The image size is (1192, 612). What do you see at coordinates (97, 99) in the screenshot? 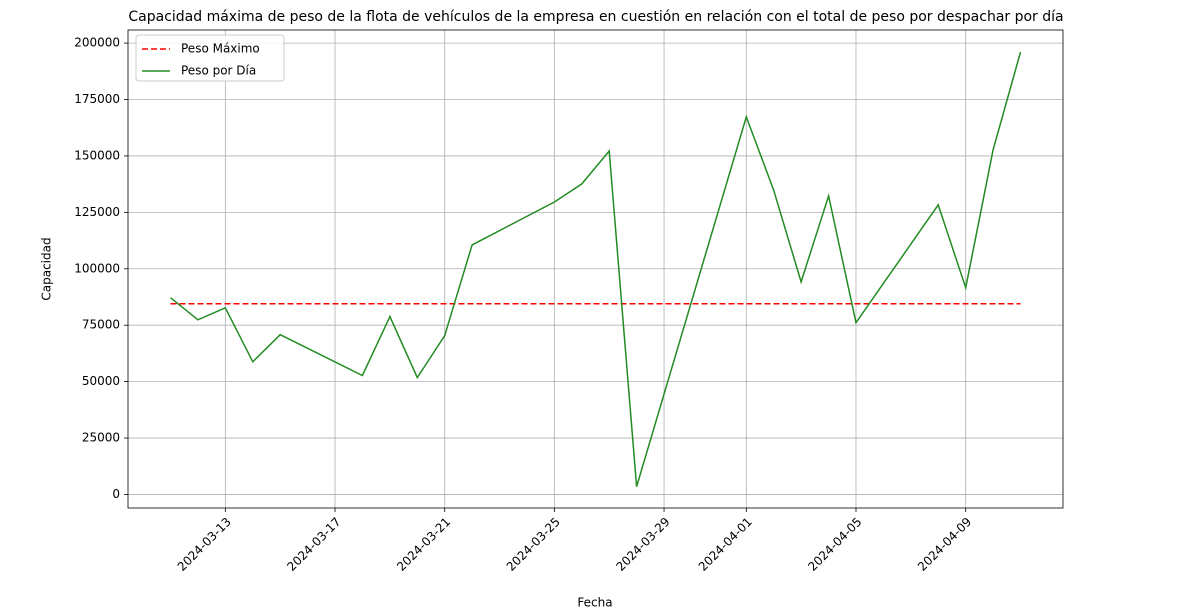
I see `y-tick-label: 175000` at bounding box center [97, 99].